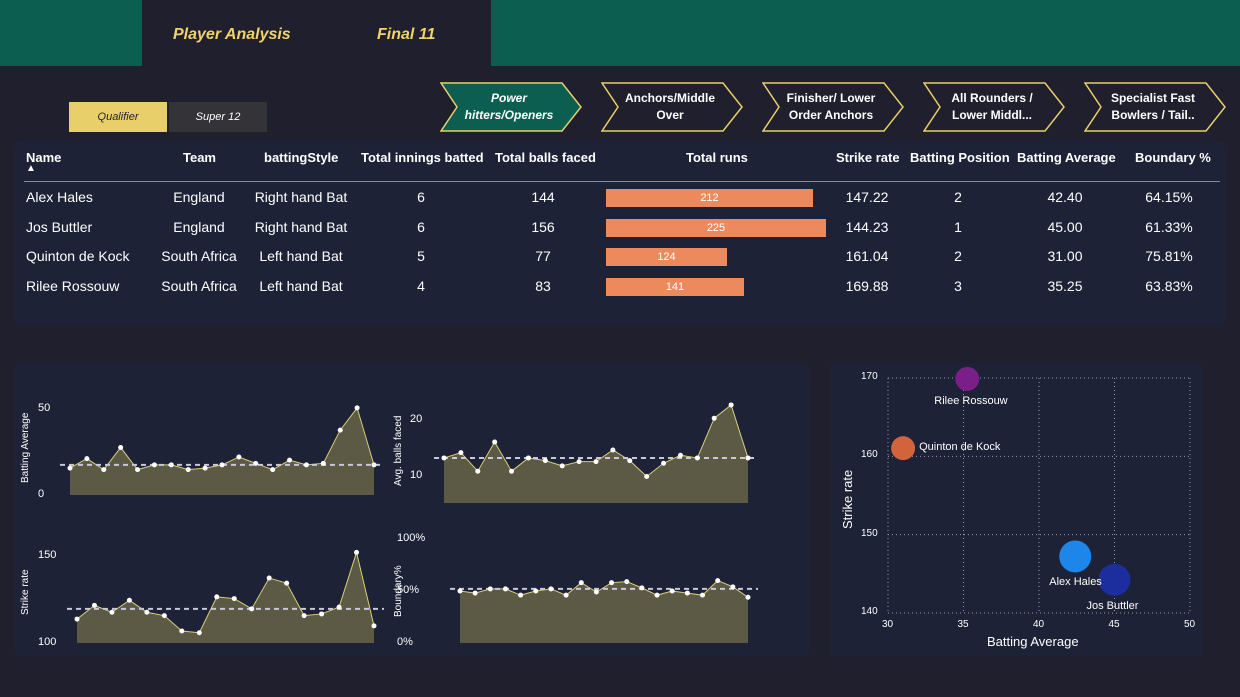 Image resolution: width=1240 pixels, height=697 pixels. I want to click on header-runs: Total runs, so click(717, 157).